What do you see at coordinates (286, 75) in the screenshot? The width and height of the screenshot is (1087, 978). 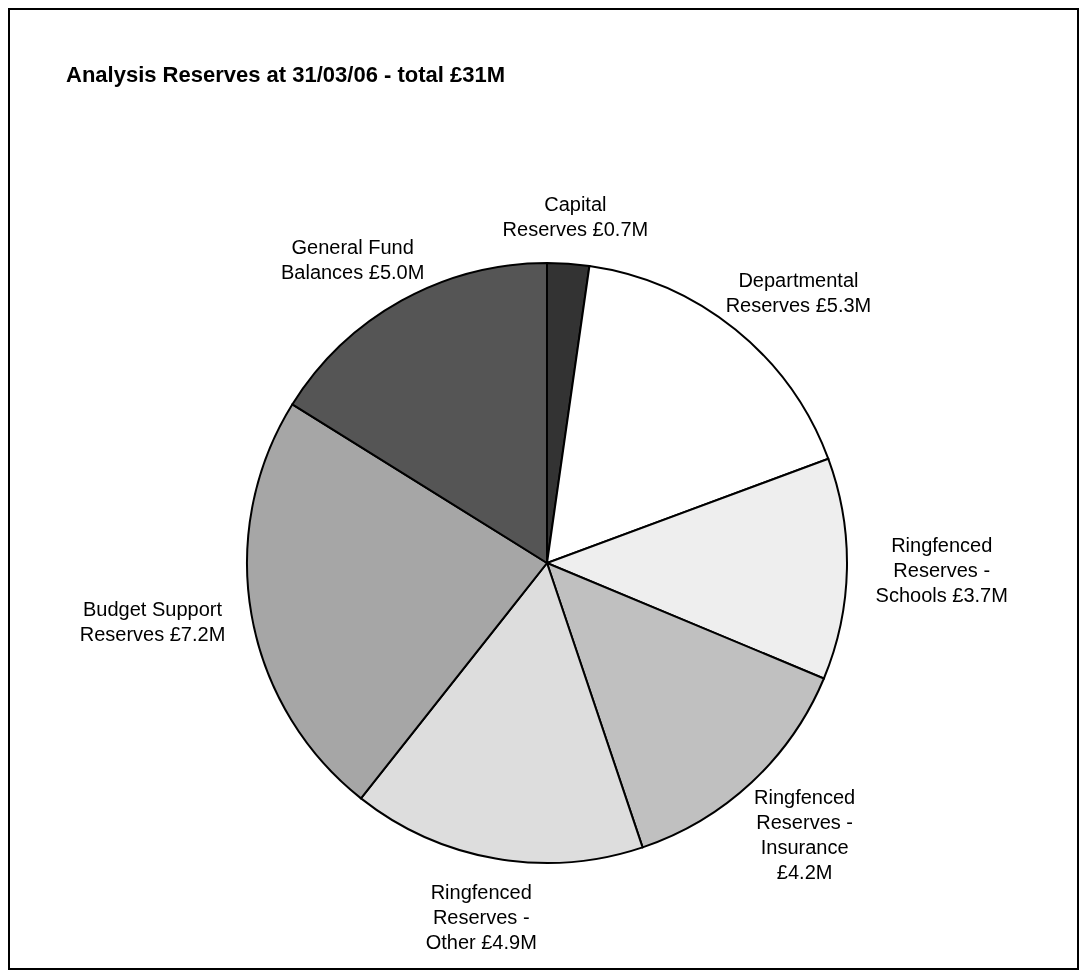 I see `chart-title: Analysis Reserves at 31/03/06 - total £31M` at bounding box center [286, 75].